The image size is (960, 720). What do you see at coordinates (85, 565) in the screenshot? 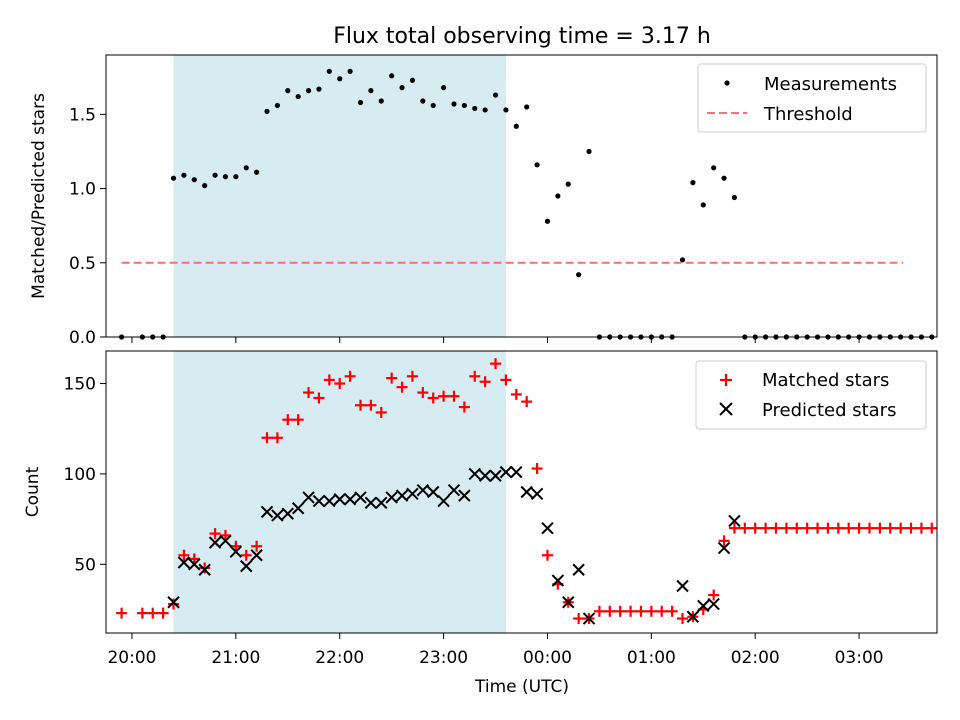
I see `bottom-y-tick-label: 50` at bounding box center [85, 565].